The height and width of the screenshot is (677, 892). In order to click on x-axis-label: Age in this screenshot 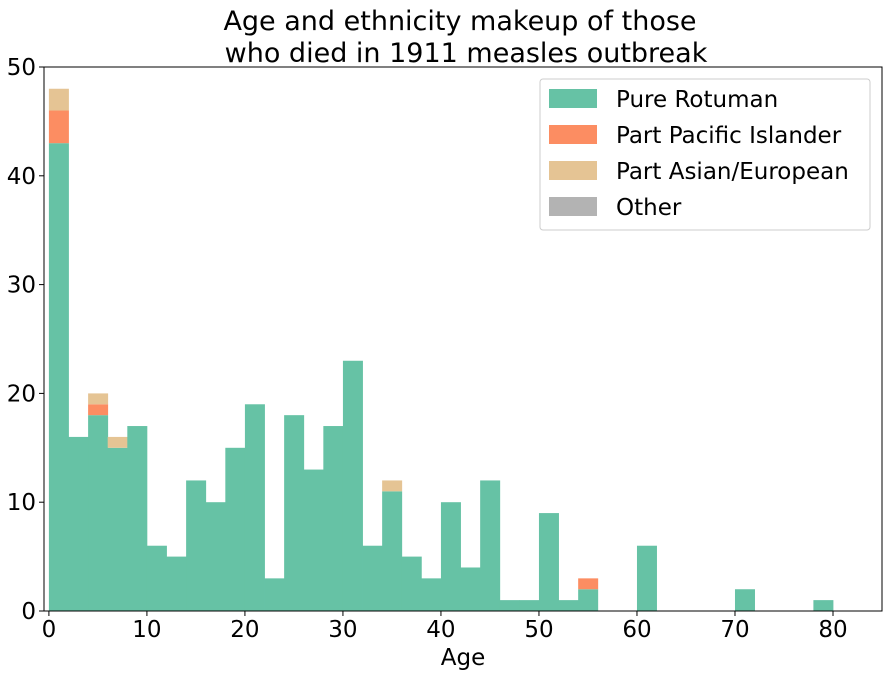, I will do `click(463, 658)`.